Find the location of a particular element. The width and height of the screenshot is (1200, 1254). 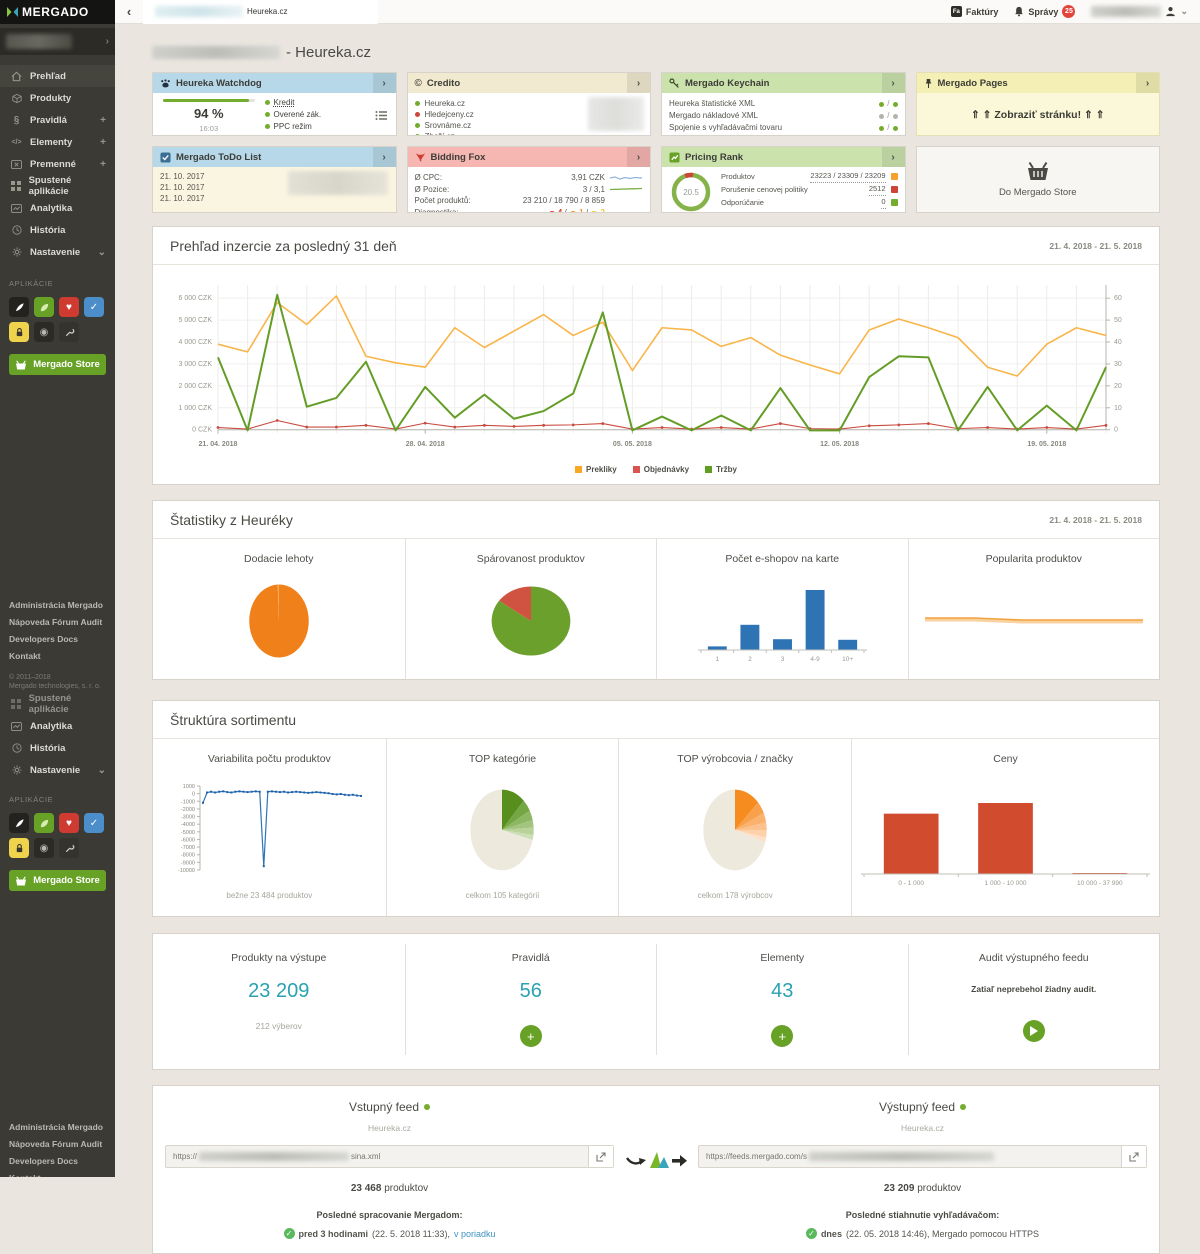

person-icon is located at coordinates (1170, 11).